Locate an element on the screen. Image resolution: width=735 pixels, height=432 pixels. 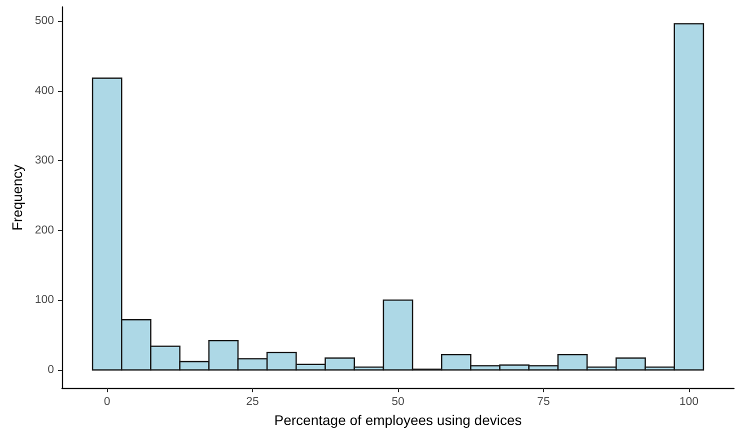
x-tick-label: 50 is located at coordinates (398, 402).